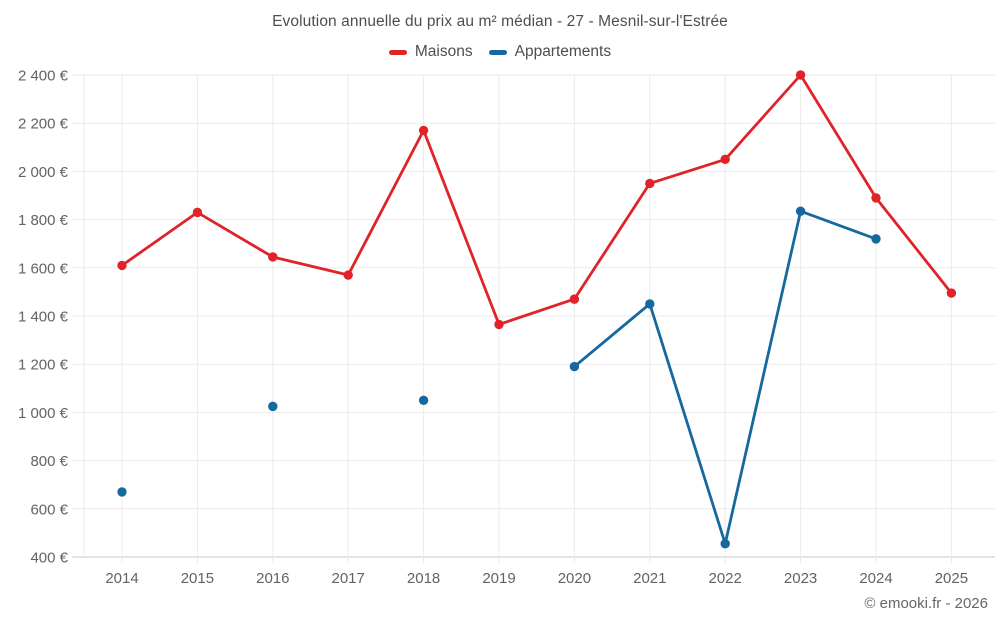 This screenshot has height=625, width=1000. What do you see at coordinates (574, 366) in the screenshot?
I see `data-point-appartements-2020` at bounding box center [574, 366].